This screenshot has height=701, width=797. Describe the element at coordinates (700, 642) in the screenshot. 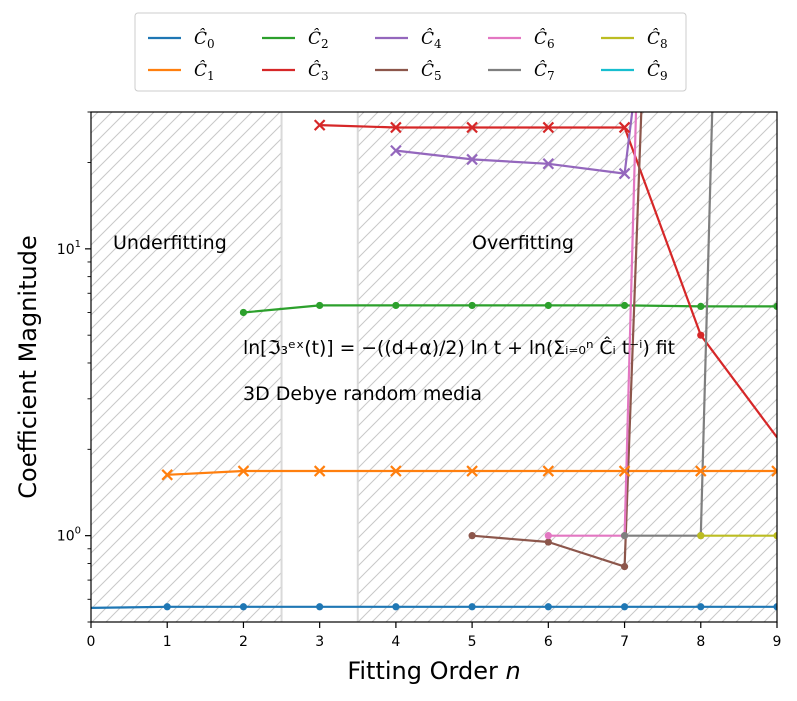

I see `x-tick-label: 8` at that location.